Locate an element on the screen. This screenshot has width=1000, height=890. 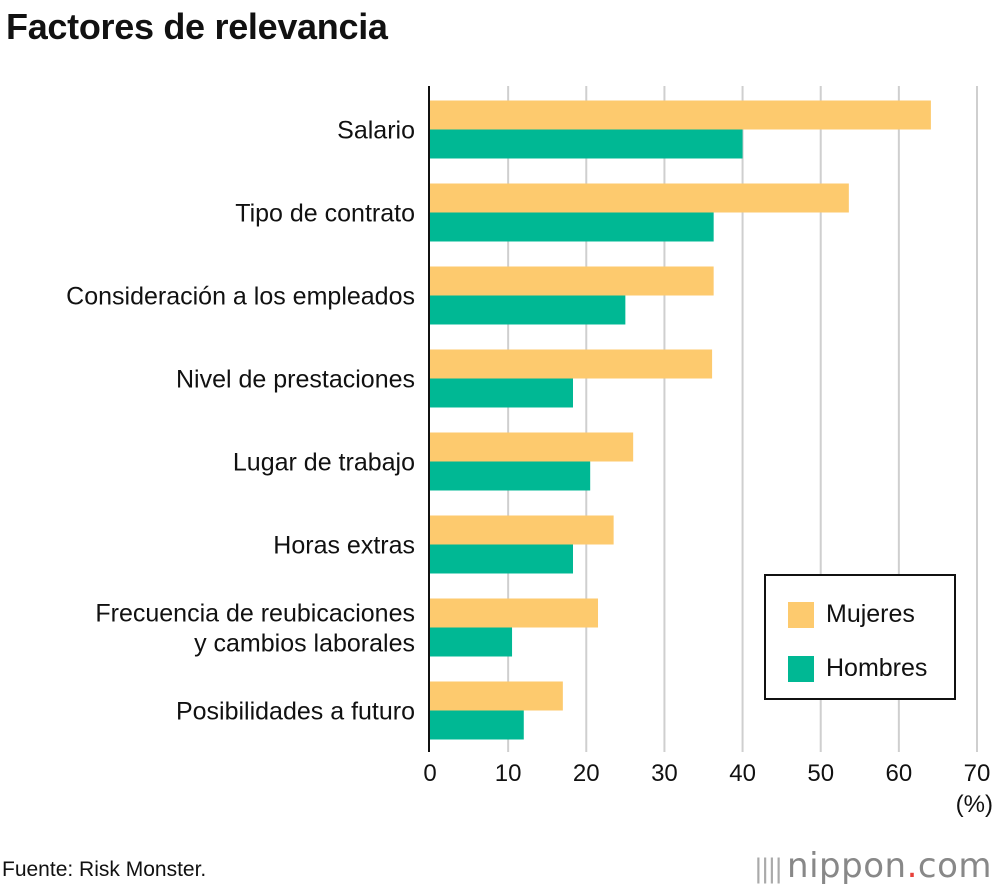
category-label: Nivel de prestaciones is located at coordinates (295, 380).